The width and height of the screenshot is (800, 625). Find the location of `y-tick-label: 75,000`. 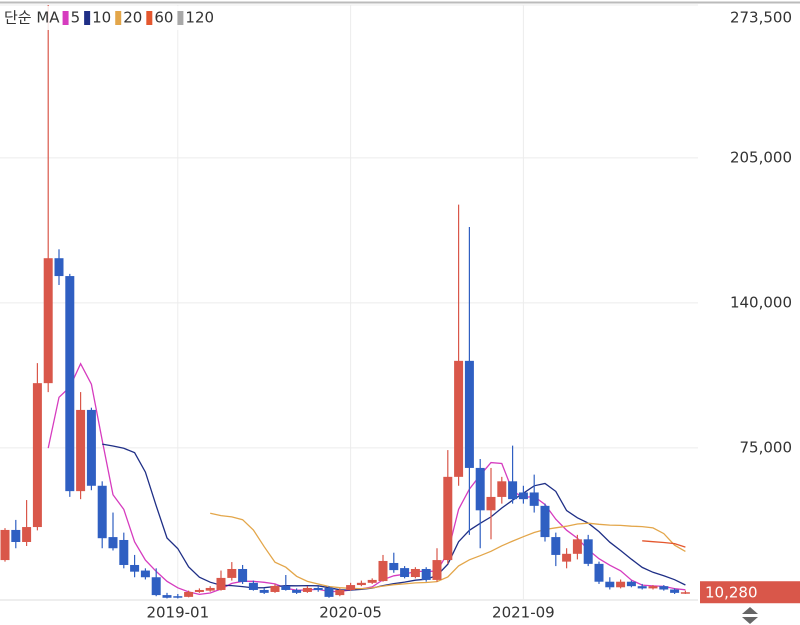

y-tick-label: 75,000 is located at coordinates (766, 447).